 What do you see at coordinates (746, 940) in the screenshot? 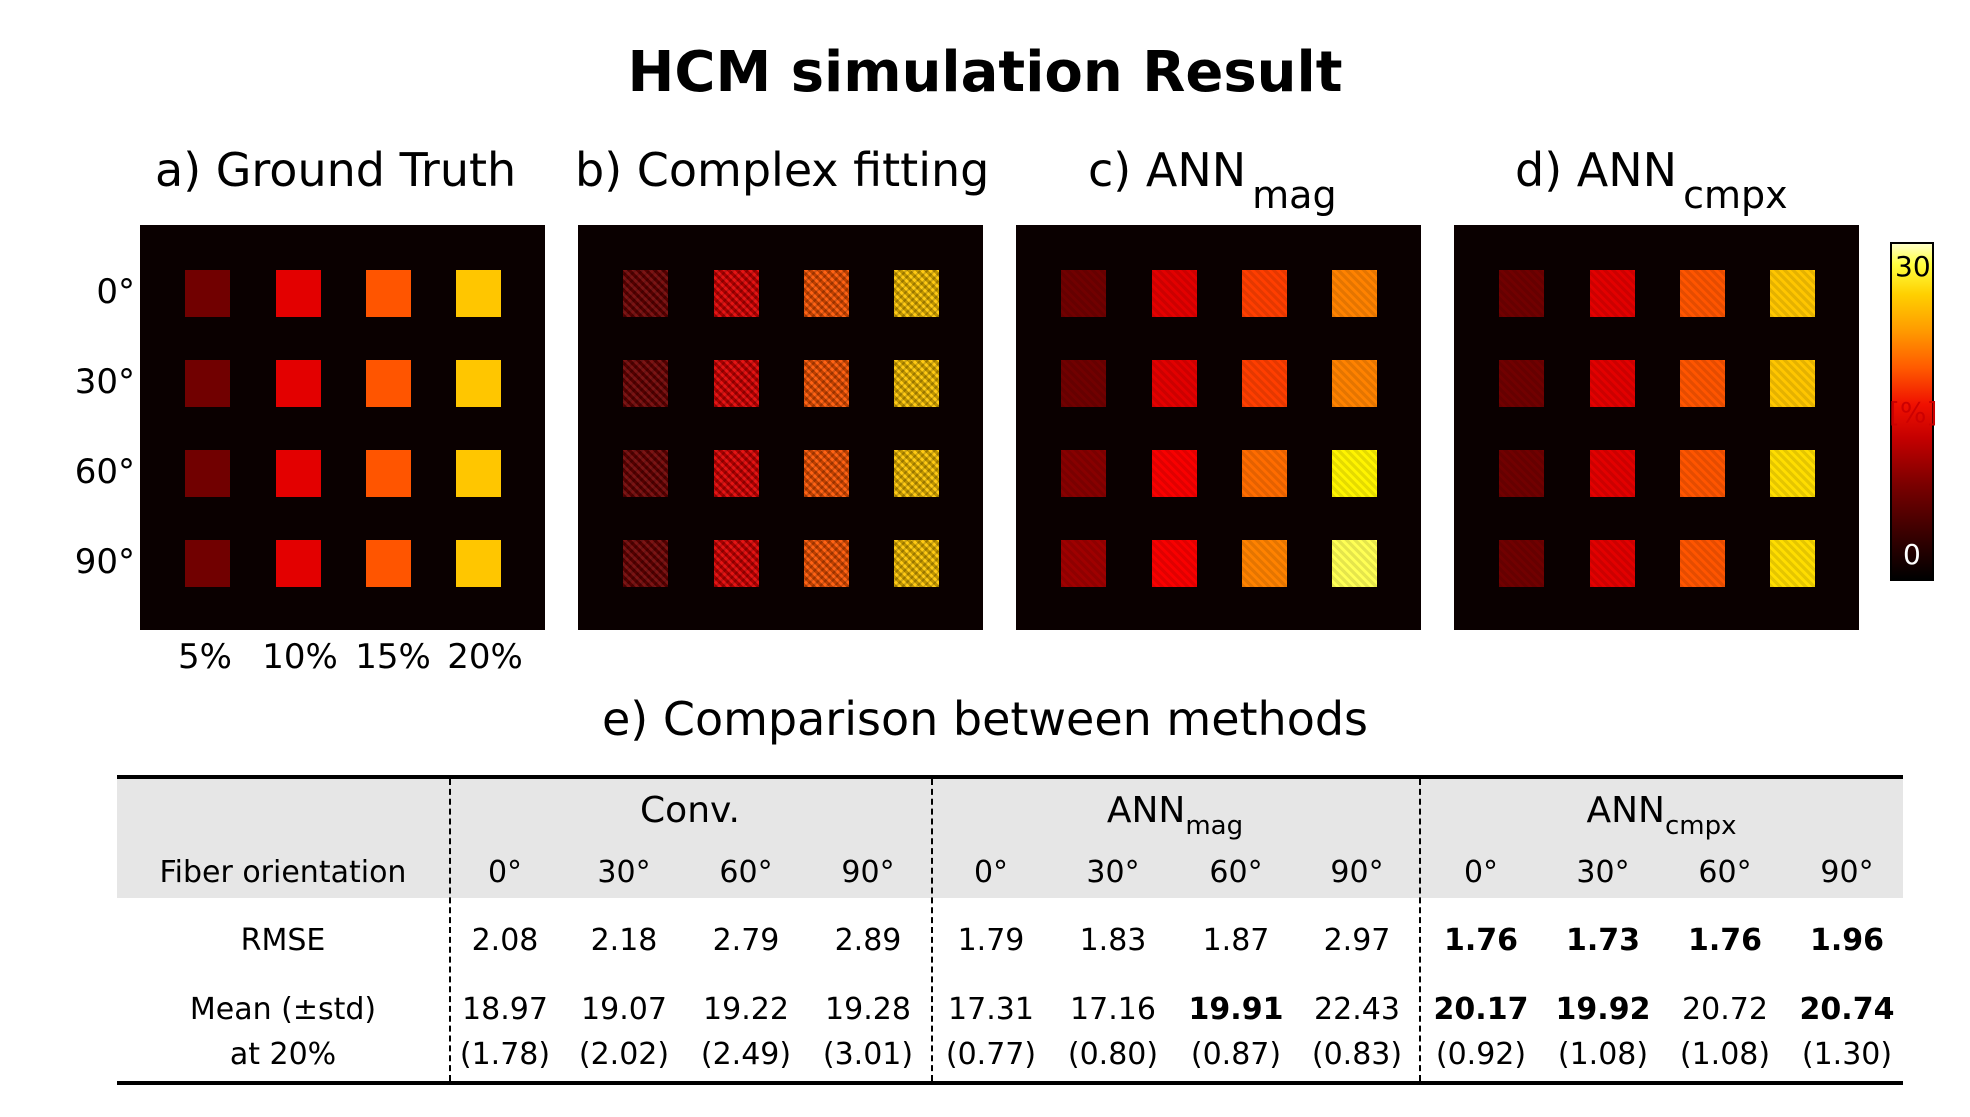
I see `table-cell-rmse: 2.79` at bounding box center [746, 940].